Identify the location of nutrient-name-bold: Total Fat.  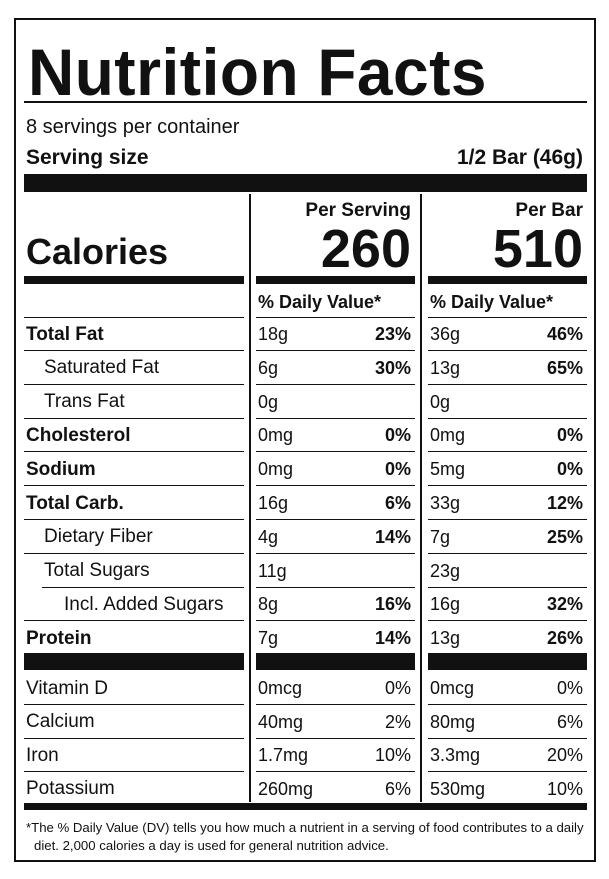
(65, 334).